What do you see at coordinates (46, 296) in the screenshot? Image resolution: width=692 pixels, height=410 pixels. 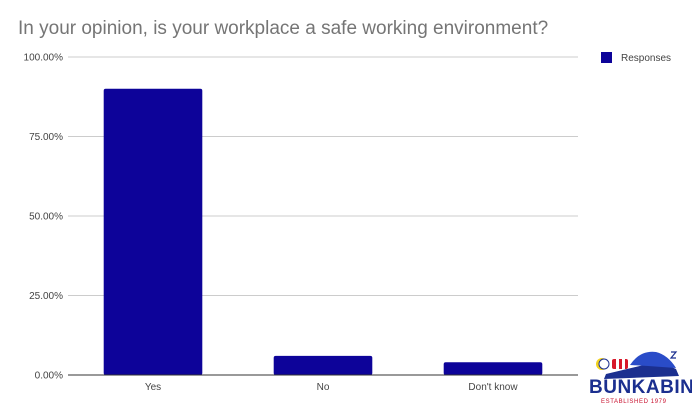 I see `y-tick-label: 25.00%` at bounding box center [46, 296].